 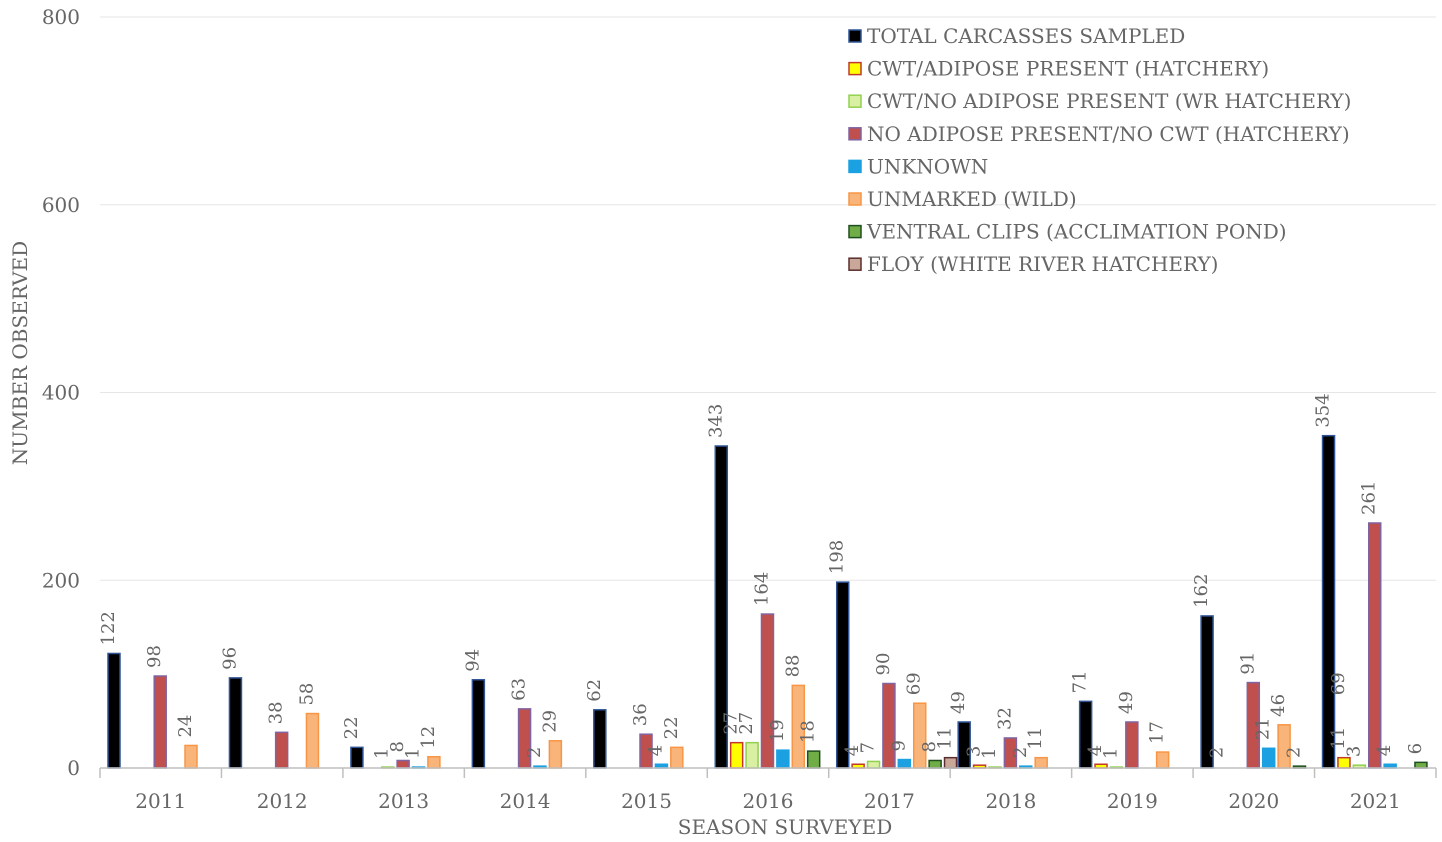 What do you see at coordinates (1033, 264) in the screenshot?
I see `legend-item: FLOY (WHITE RIVER HATCHERY)` at bounding box center [1033, 264].